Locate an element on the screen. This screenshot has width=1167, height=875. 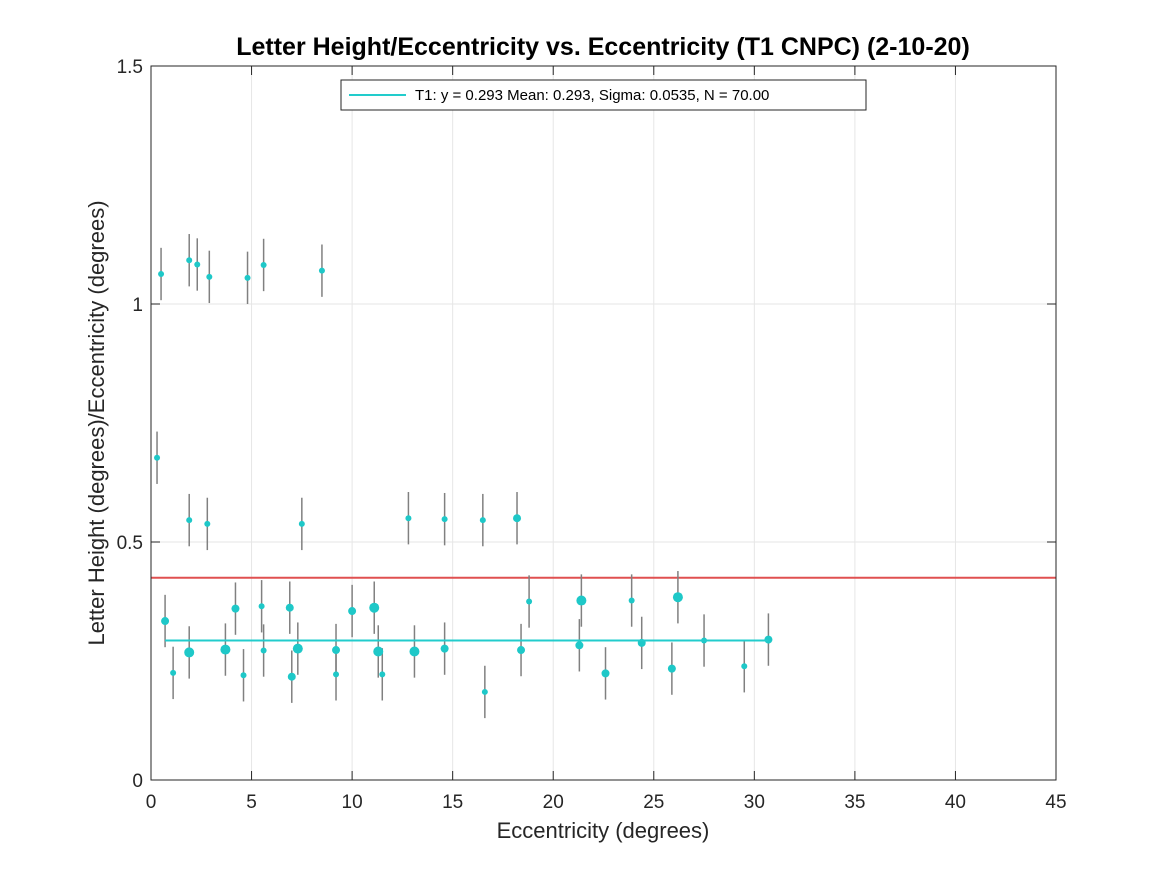
y-tick-label: 1.5 is located at coordinates (130, 67).